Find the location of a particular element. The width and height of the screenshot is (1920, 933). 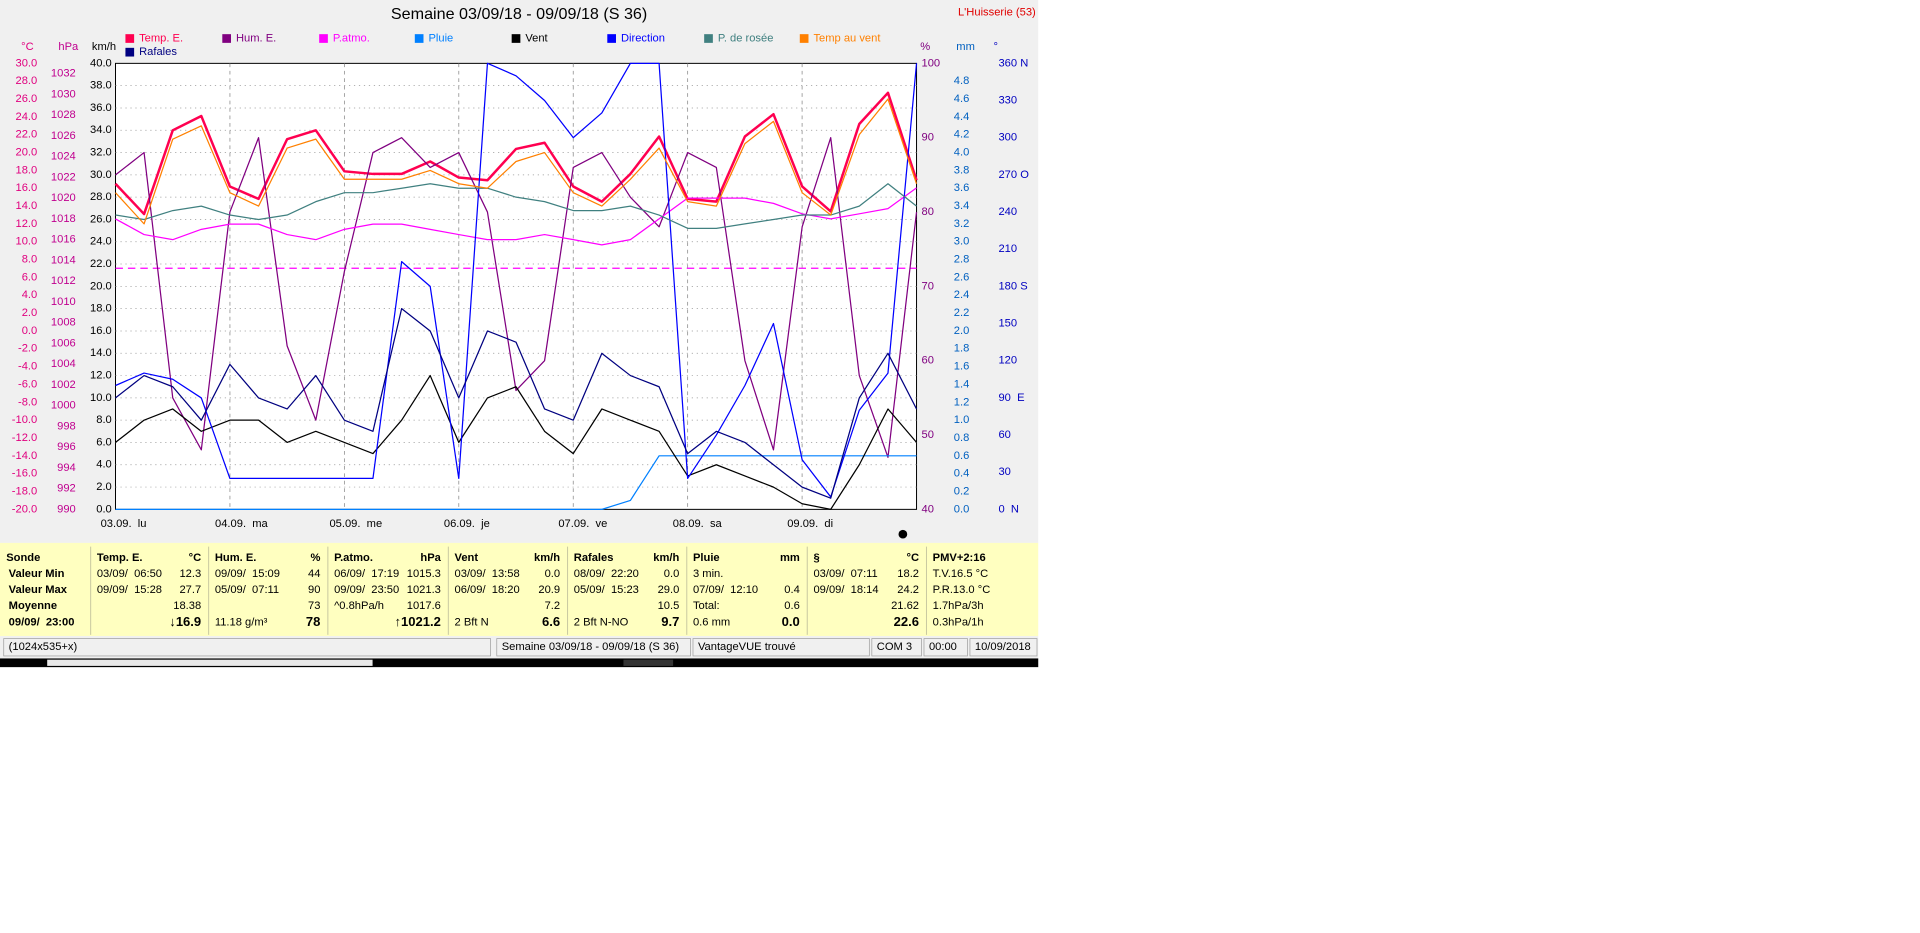

axis-unit: hPa is located at coordinates (68, 47).